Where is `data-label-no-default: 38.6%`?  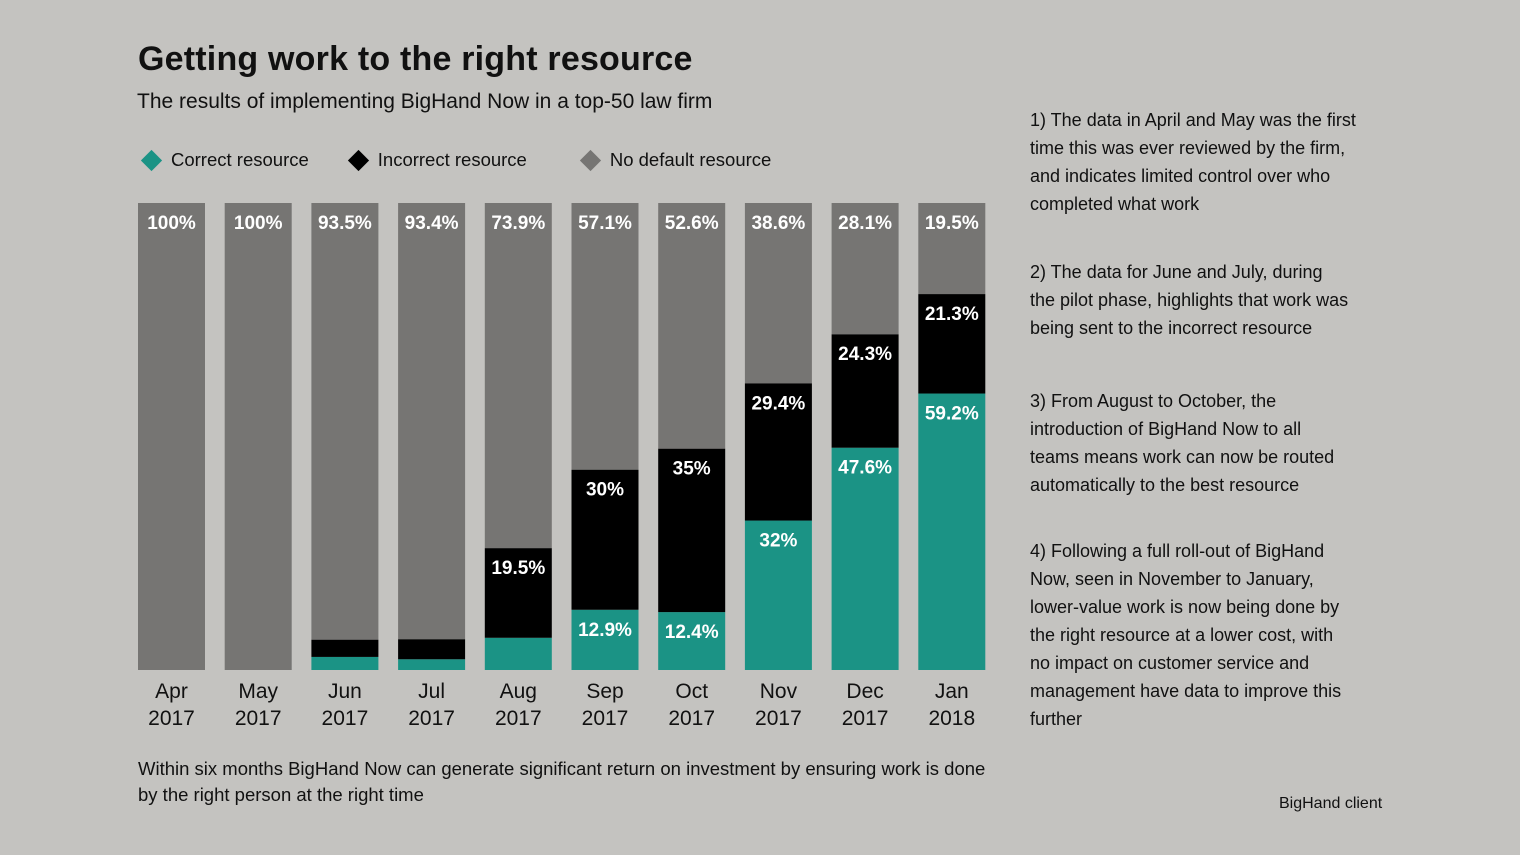 data-label-no-default: 38.6% is located at coordinates (778, 223).